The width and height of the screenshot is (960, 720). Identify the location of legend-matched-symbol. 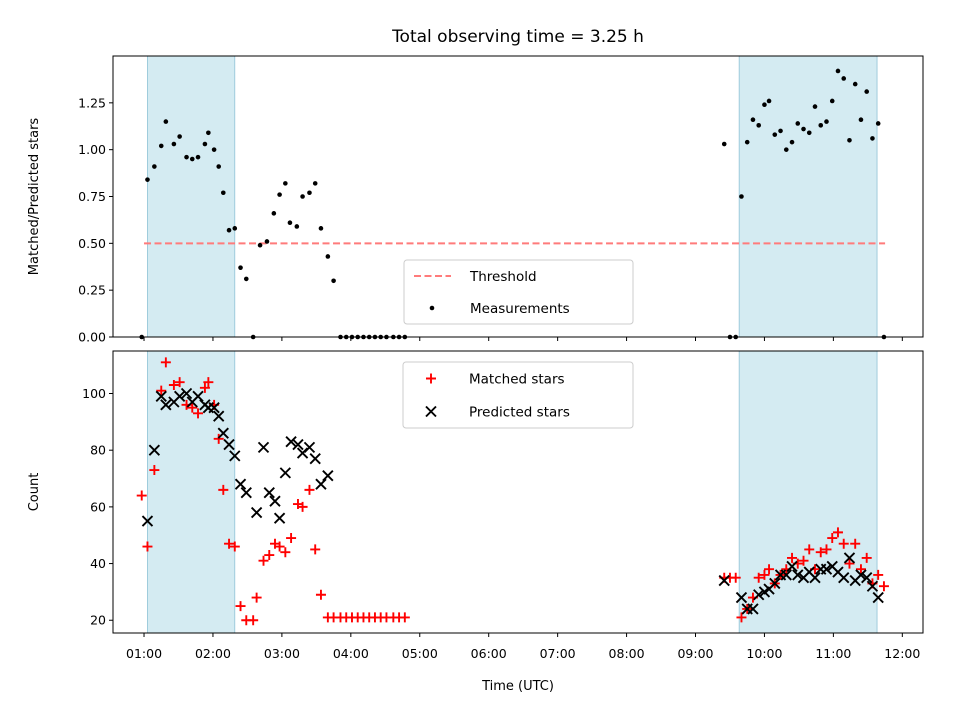
(431, 378).